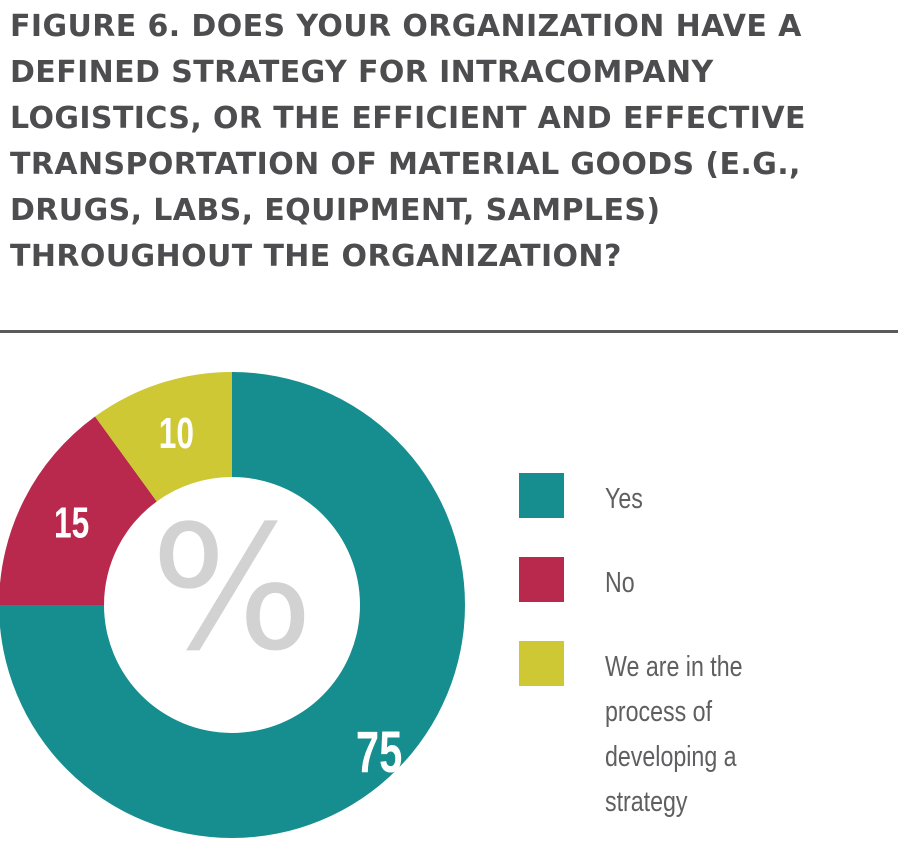 The width and height of the screenshot is (898, 860). Describe the element at coordinates (689, 581) in the screenshot. I see `legend-item-no: No` at that location.